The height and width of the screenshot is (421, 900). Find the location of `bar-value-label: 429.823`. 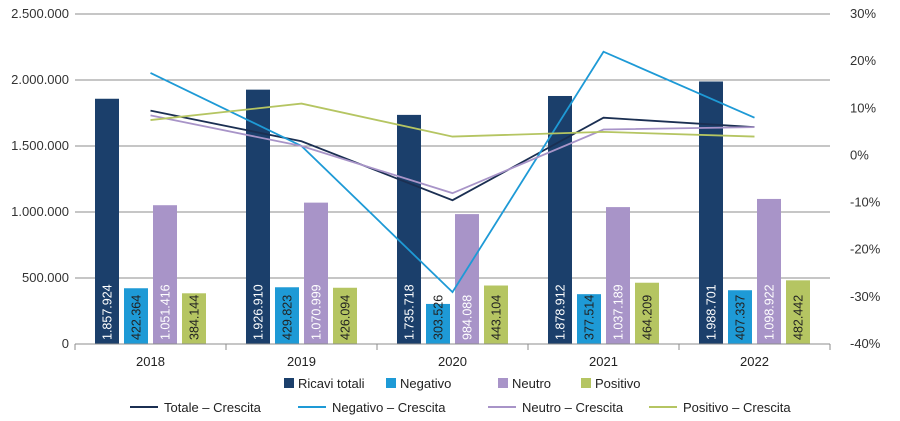

bar-value-label: 429.823 is located at coordinates (288, 317).